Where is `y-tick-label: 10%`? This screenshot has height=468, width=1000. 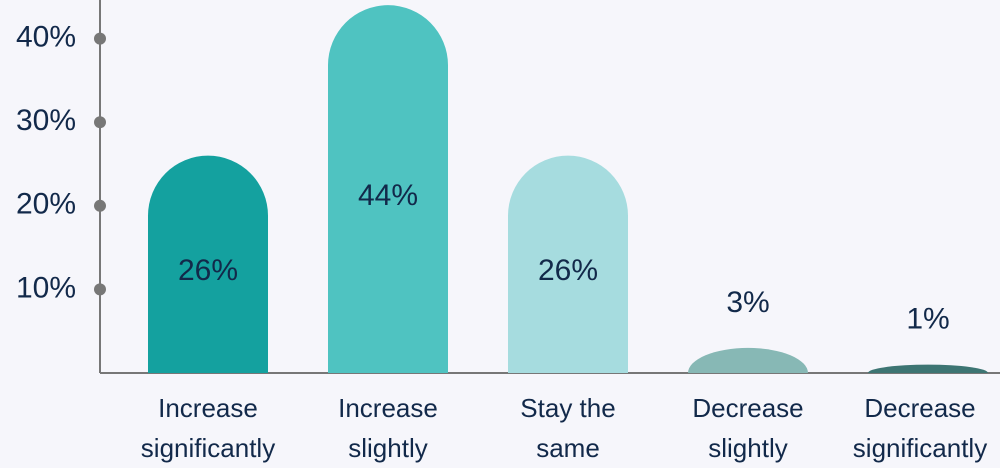 y-tick-label: 10% is located at coordinates (46, 287).